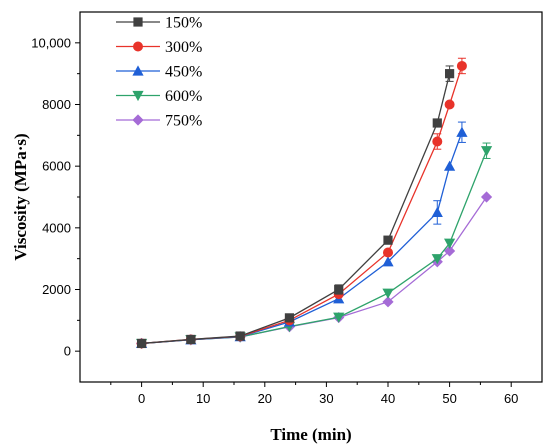 Image resolution: width=550 pixels, height=448 pixels. What do you see at coordinates (159, 23) in the screenshot?
I see `legend-item: 150%` at bounding box center [159, 23].